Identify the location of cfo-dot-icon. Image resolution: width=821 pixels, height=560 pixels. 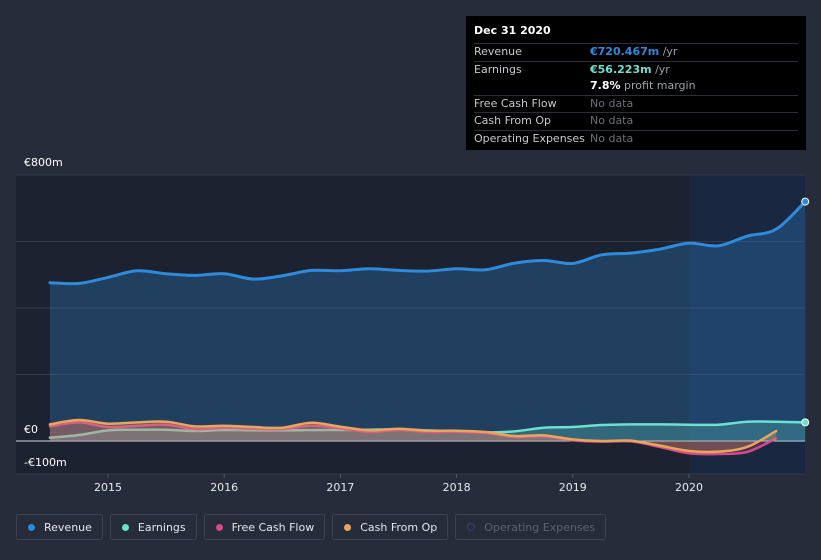
(348, 527).